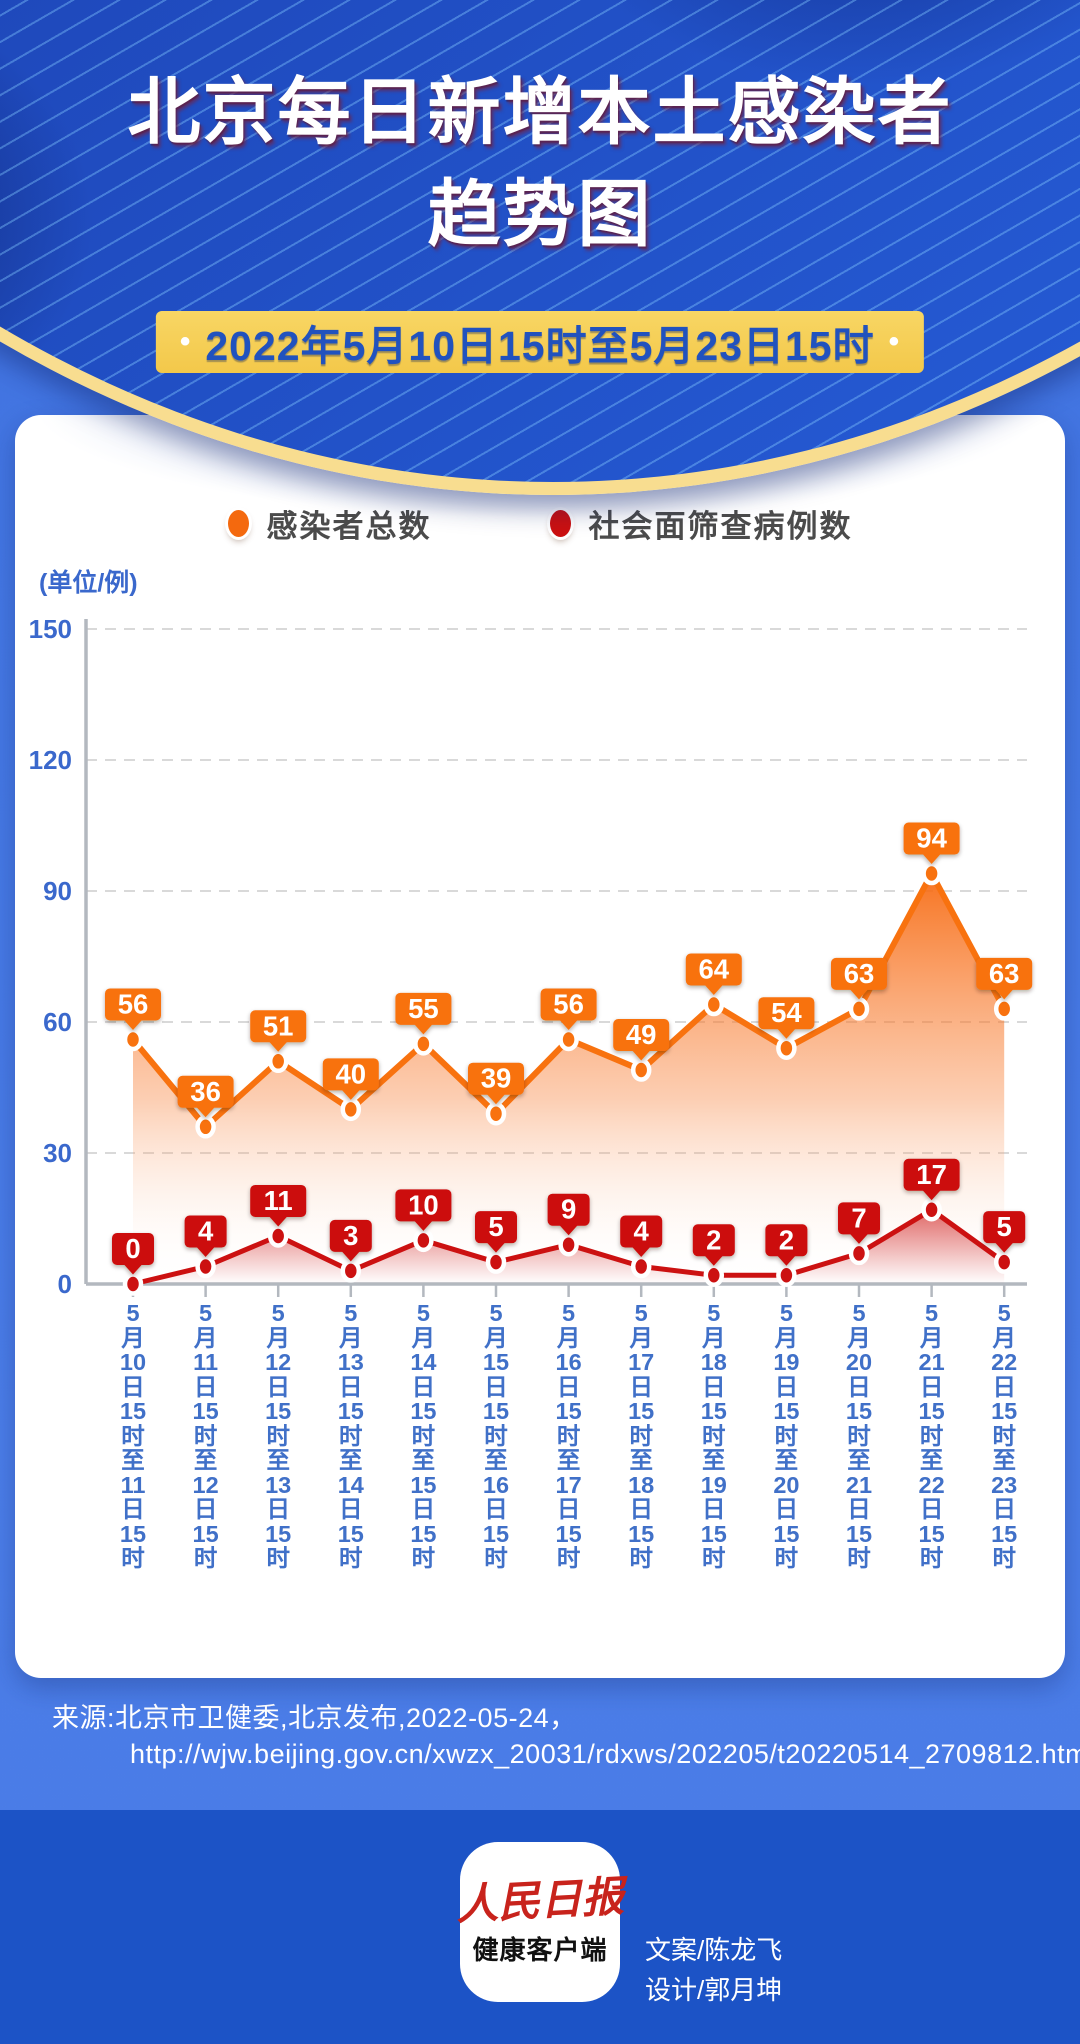  What do you see at coordinates (859, 1435) in the screenshot?
I see `x-axis-label: 5 月 20 日 15 时至 21 日 15 时` at bounding box center [859, 1435].